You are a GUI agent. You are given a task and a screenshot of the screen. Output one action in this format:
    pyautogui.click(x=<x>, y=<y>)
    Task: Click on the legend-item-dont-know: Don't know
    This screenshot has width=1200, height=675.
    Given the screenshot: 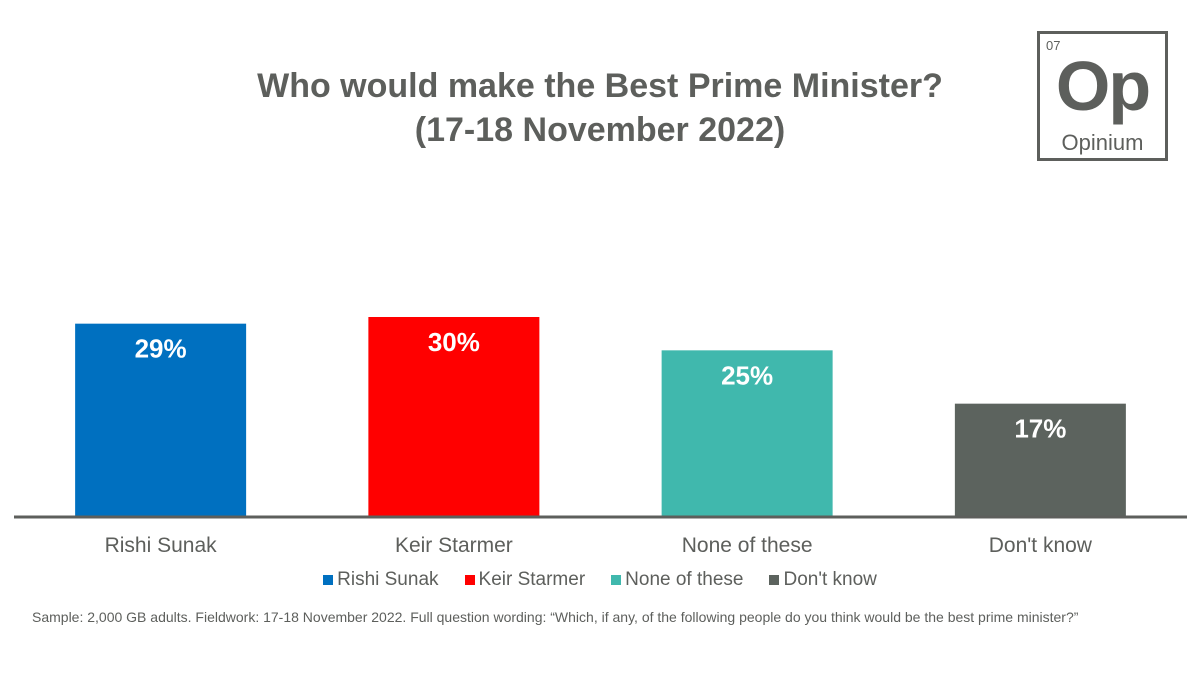 What is the action you would take?
    pyautogui.click(x=823, y=580)
    